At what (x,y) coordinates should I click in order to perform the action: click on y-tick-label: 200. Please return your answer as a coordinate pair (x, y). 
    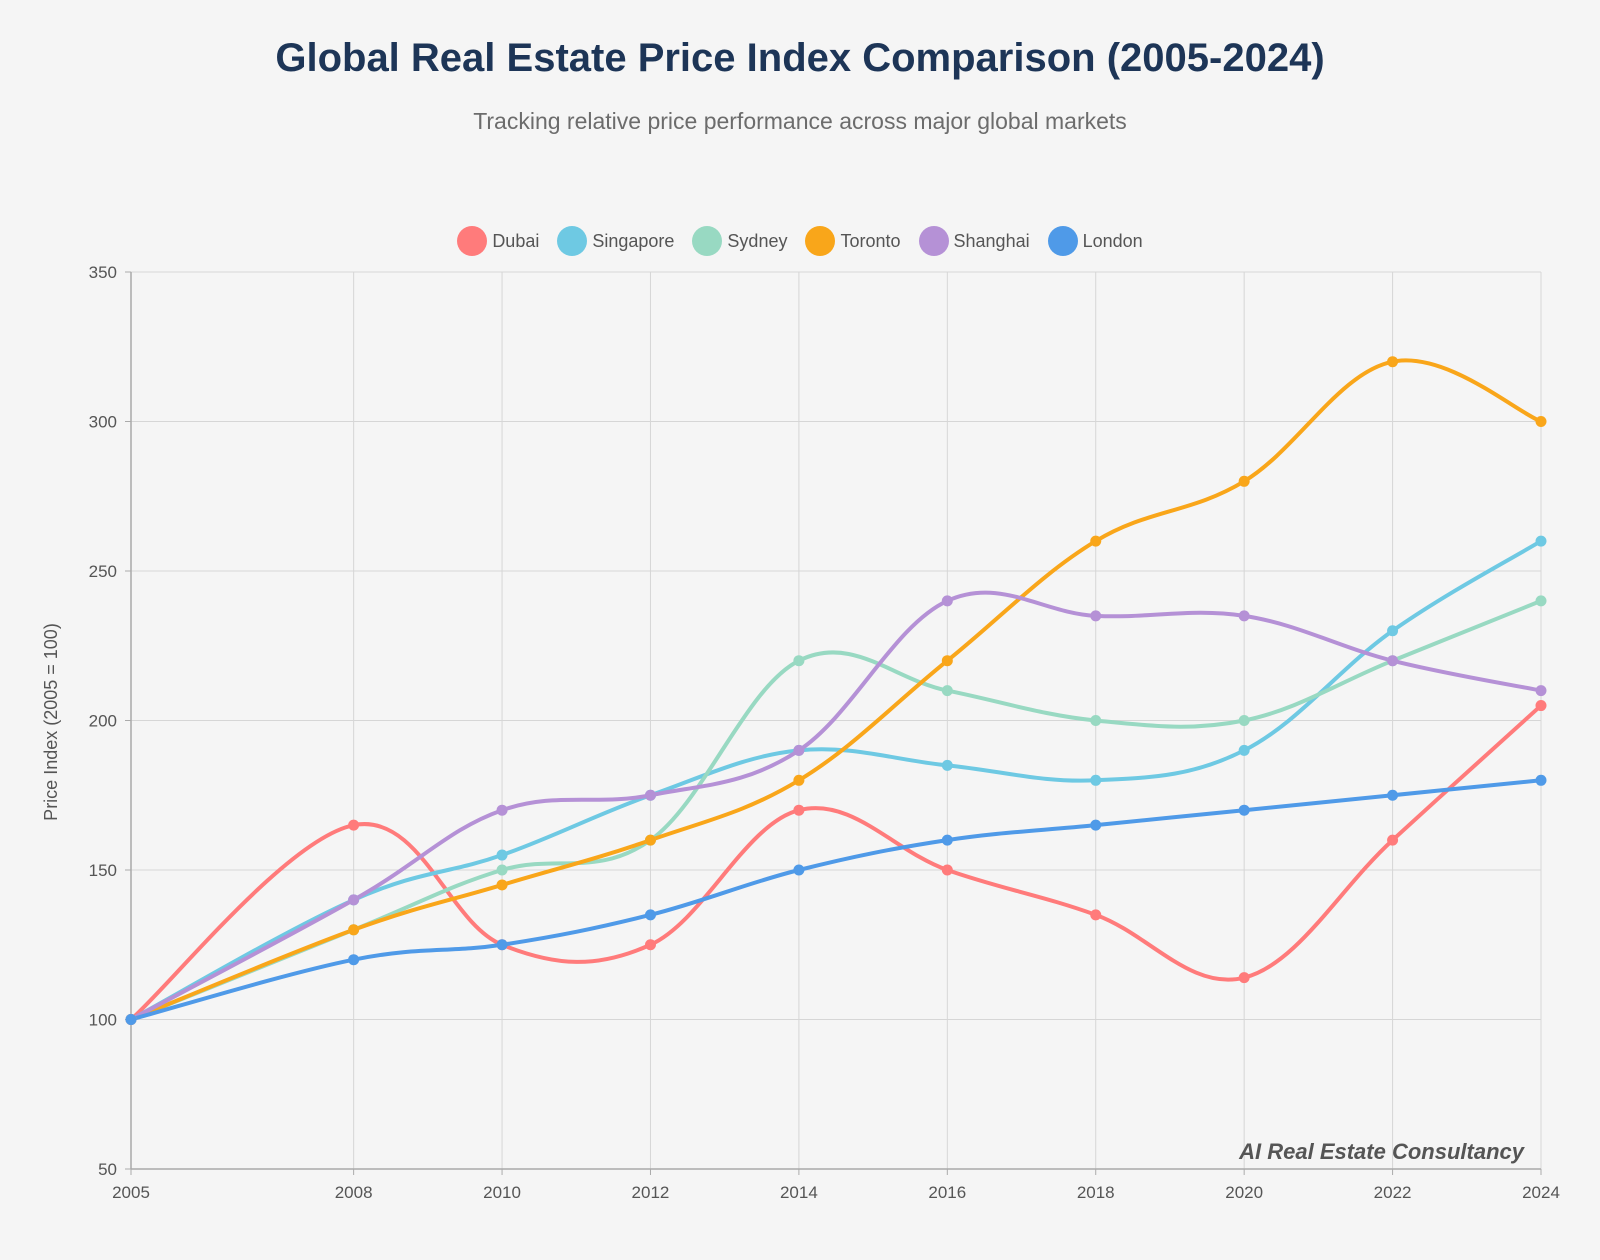
    Looking at the image, I should click on (103, 721).